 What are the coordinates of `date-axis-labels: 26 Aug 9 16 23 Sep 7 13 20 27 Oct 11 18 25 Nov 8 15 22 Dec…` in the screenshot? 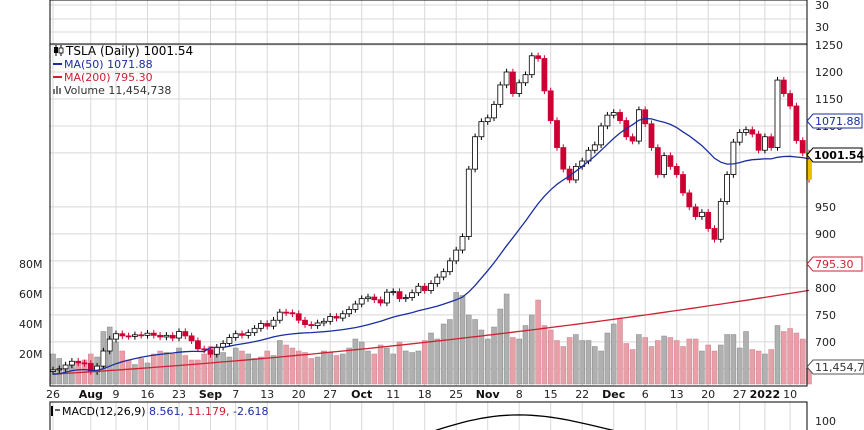 It's located at (421, 394).